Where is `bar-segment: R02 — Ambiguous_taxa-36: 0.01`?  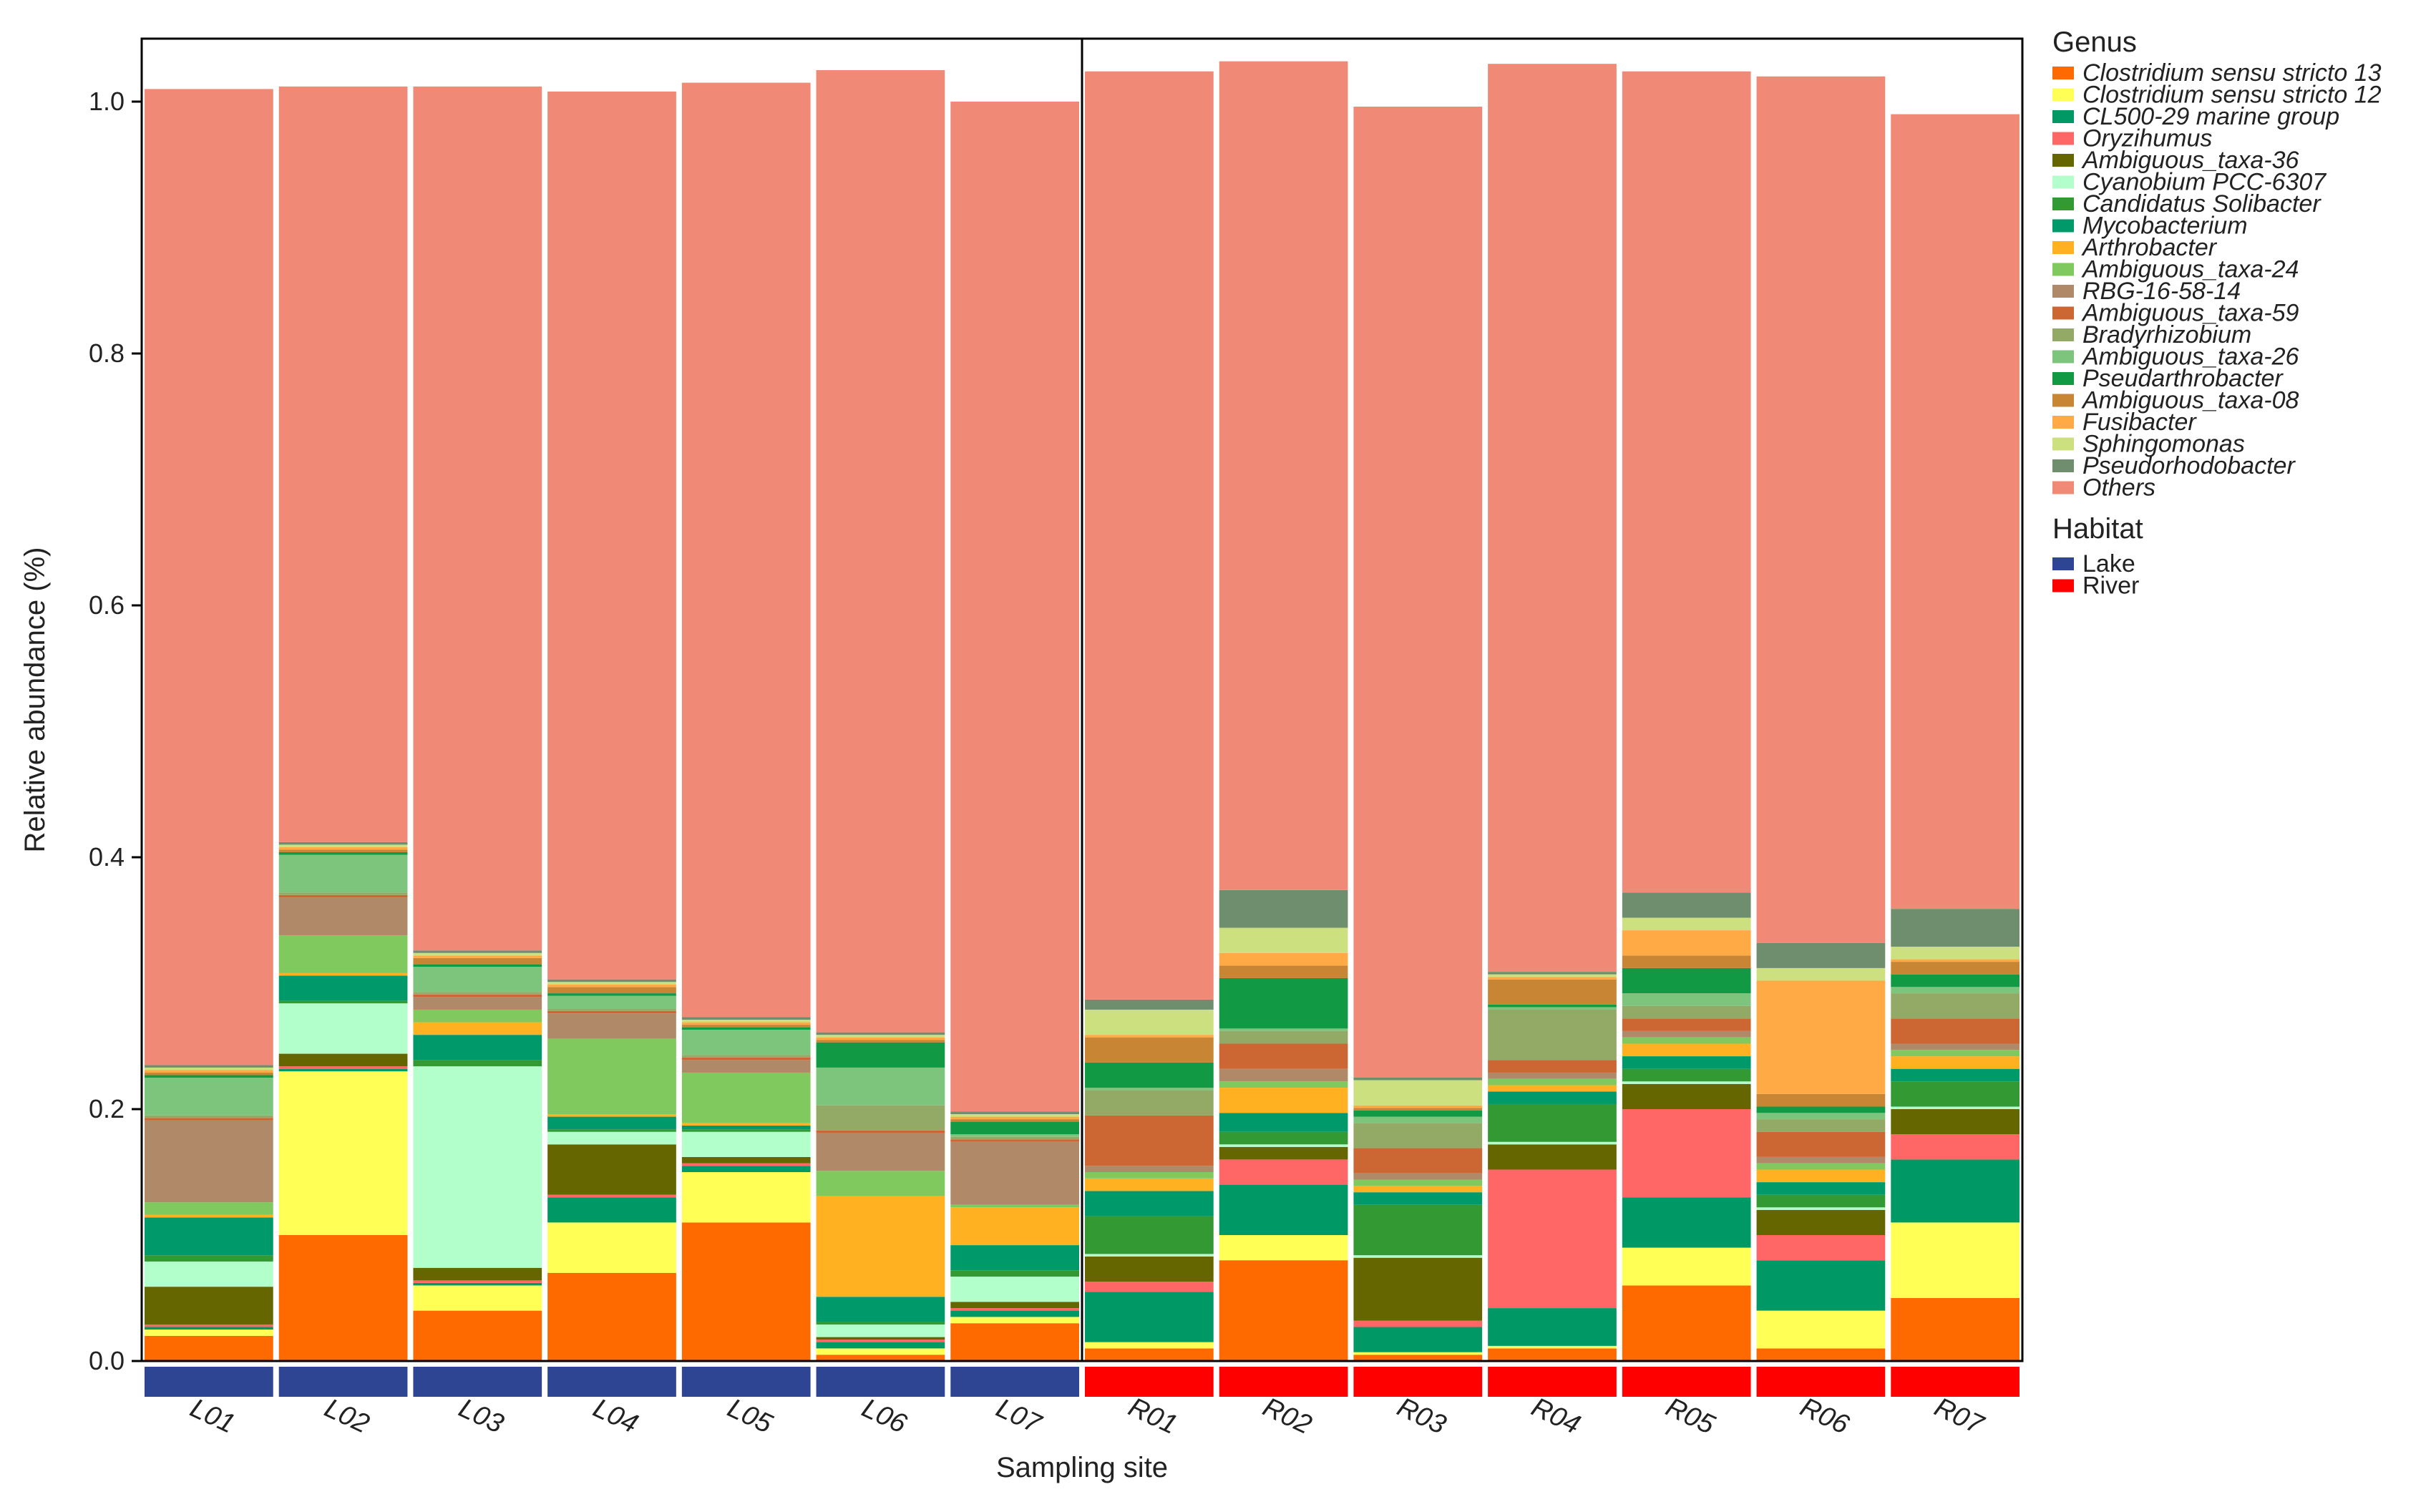
bar-segment: R02 — Ambiguous_taxa-36: 0.01 is located at coordinates (1283, 1153).